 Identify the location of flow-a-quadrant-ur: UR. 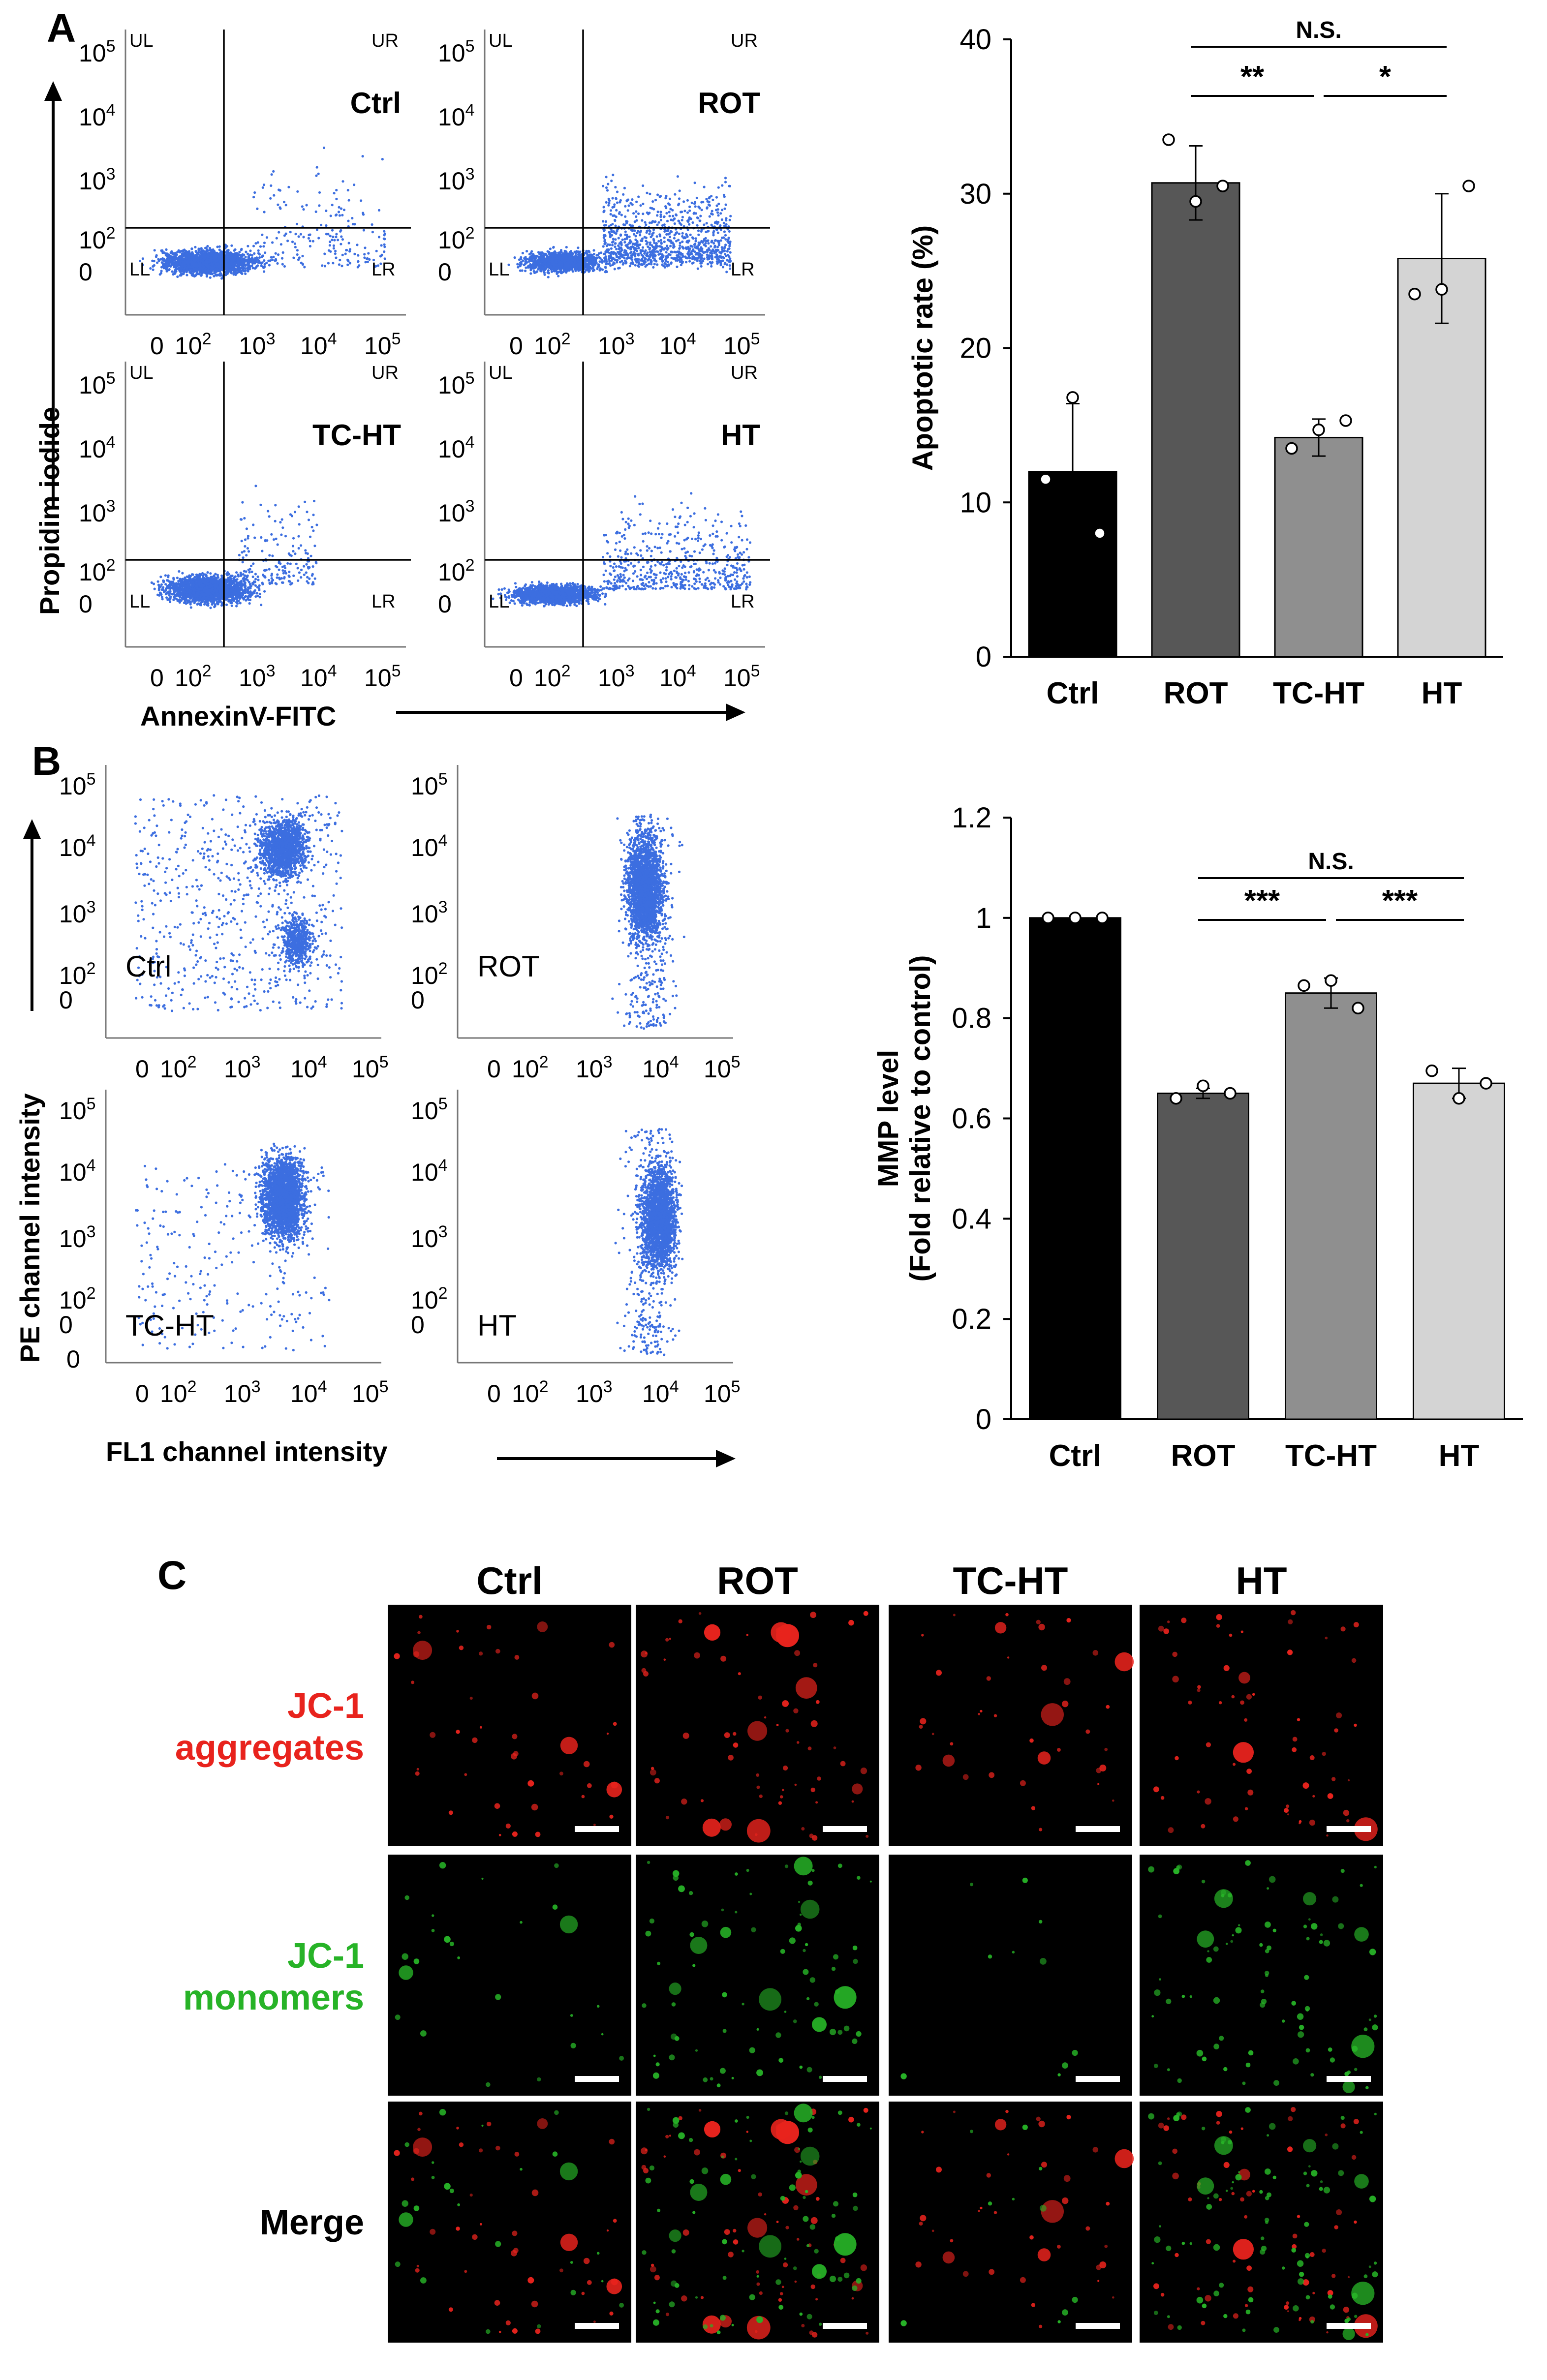
(744, 41).